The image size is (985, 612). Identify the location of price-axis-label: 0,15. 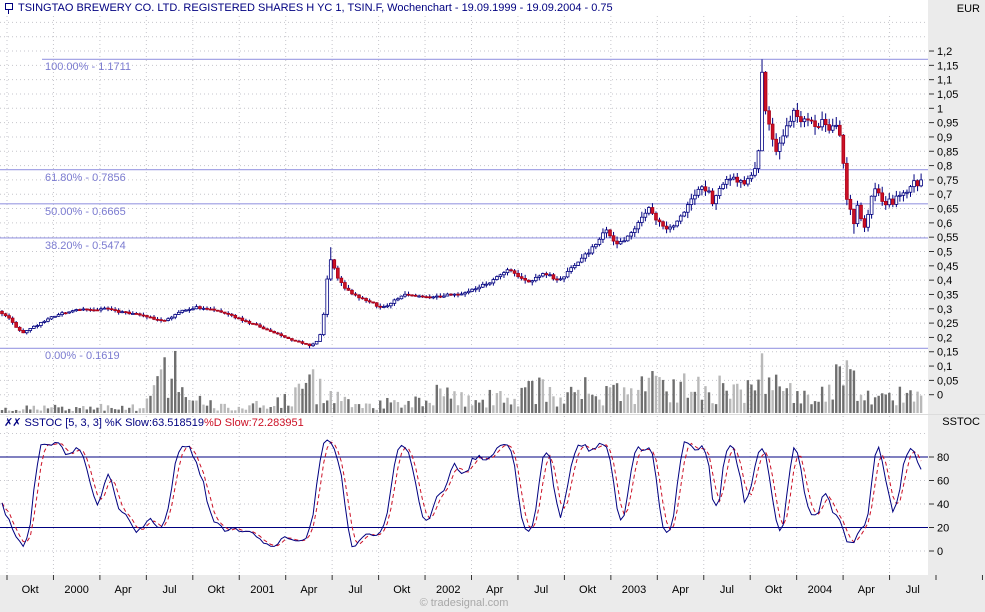
(947, 353).